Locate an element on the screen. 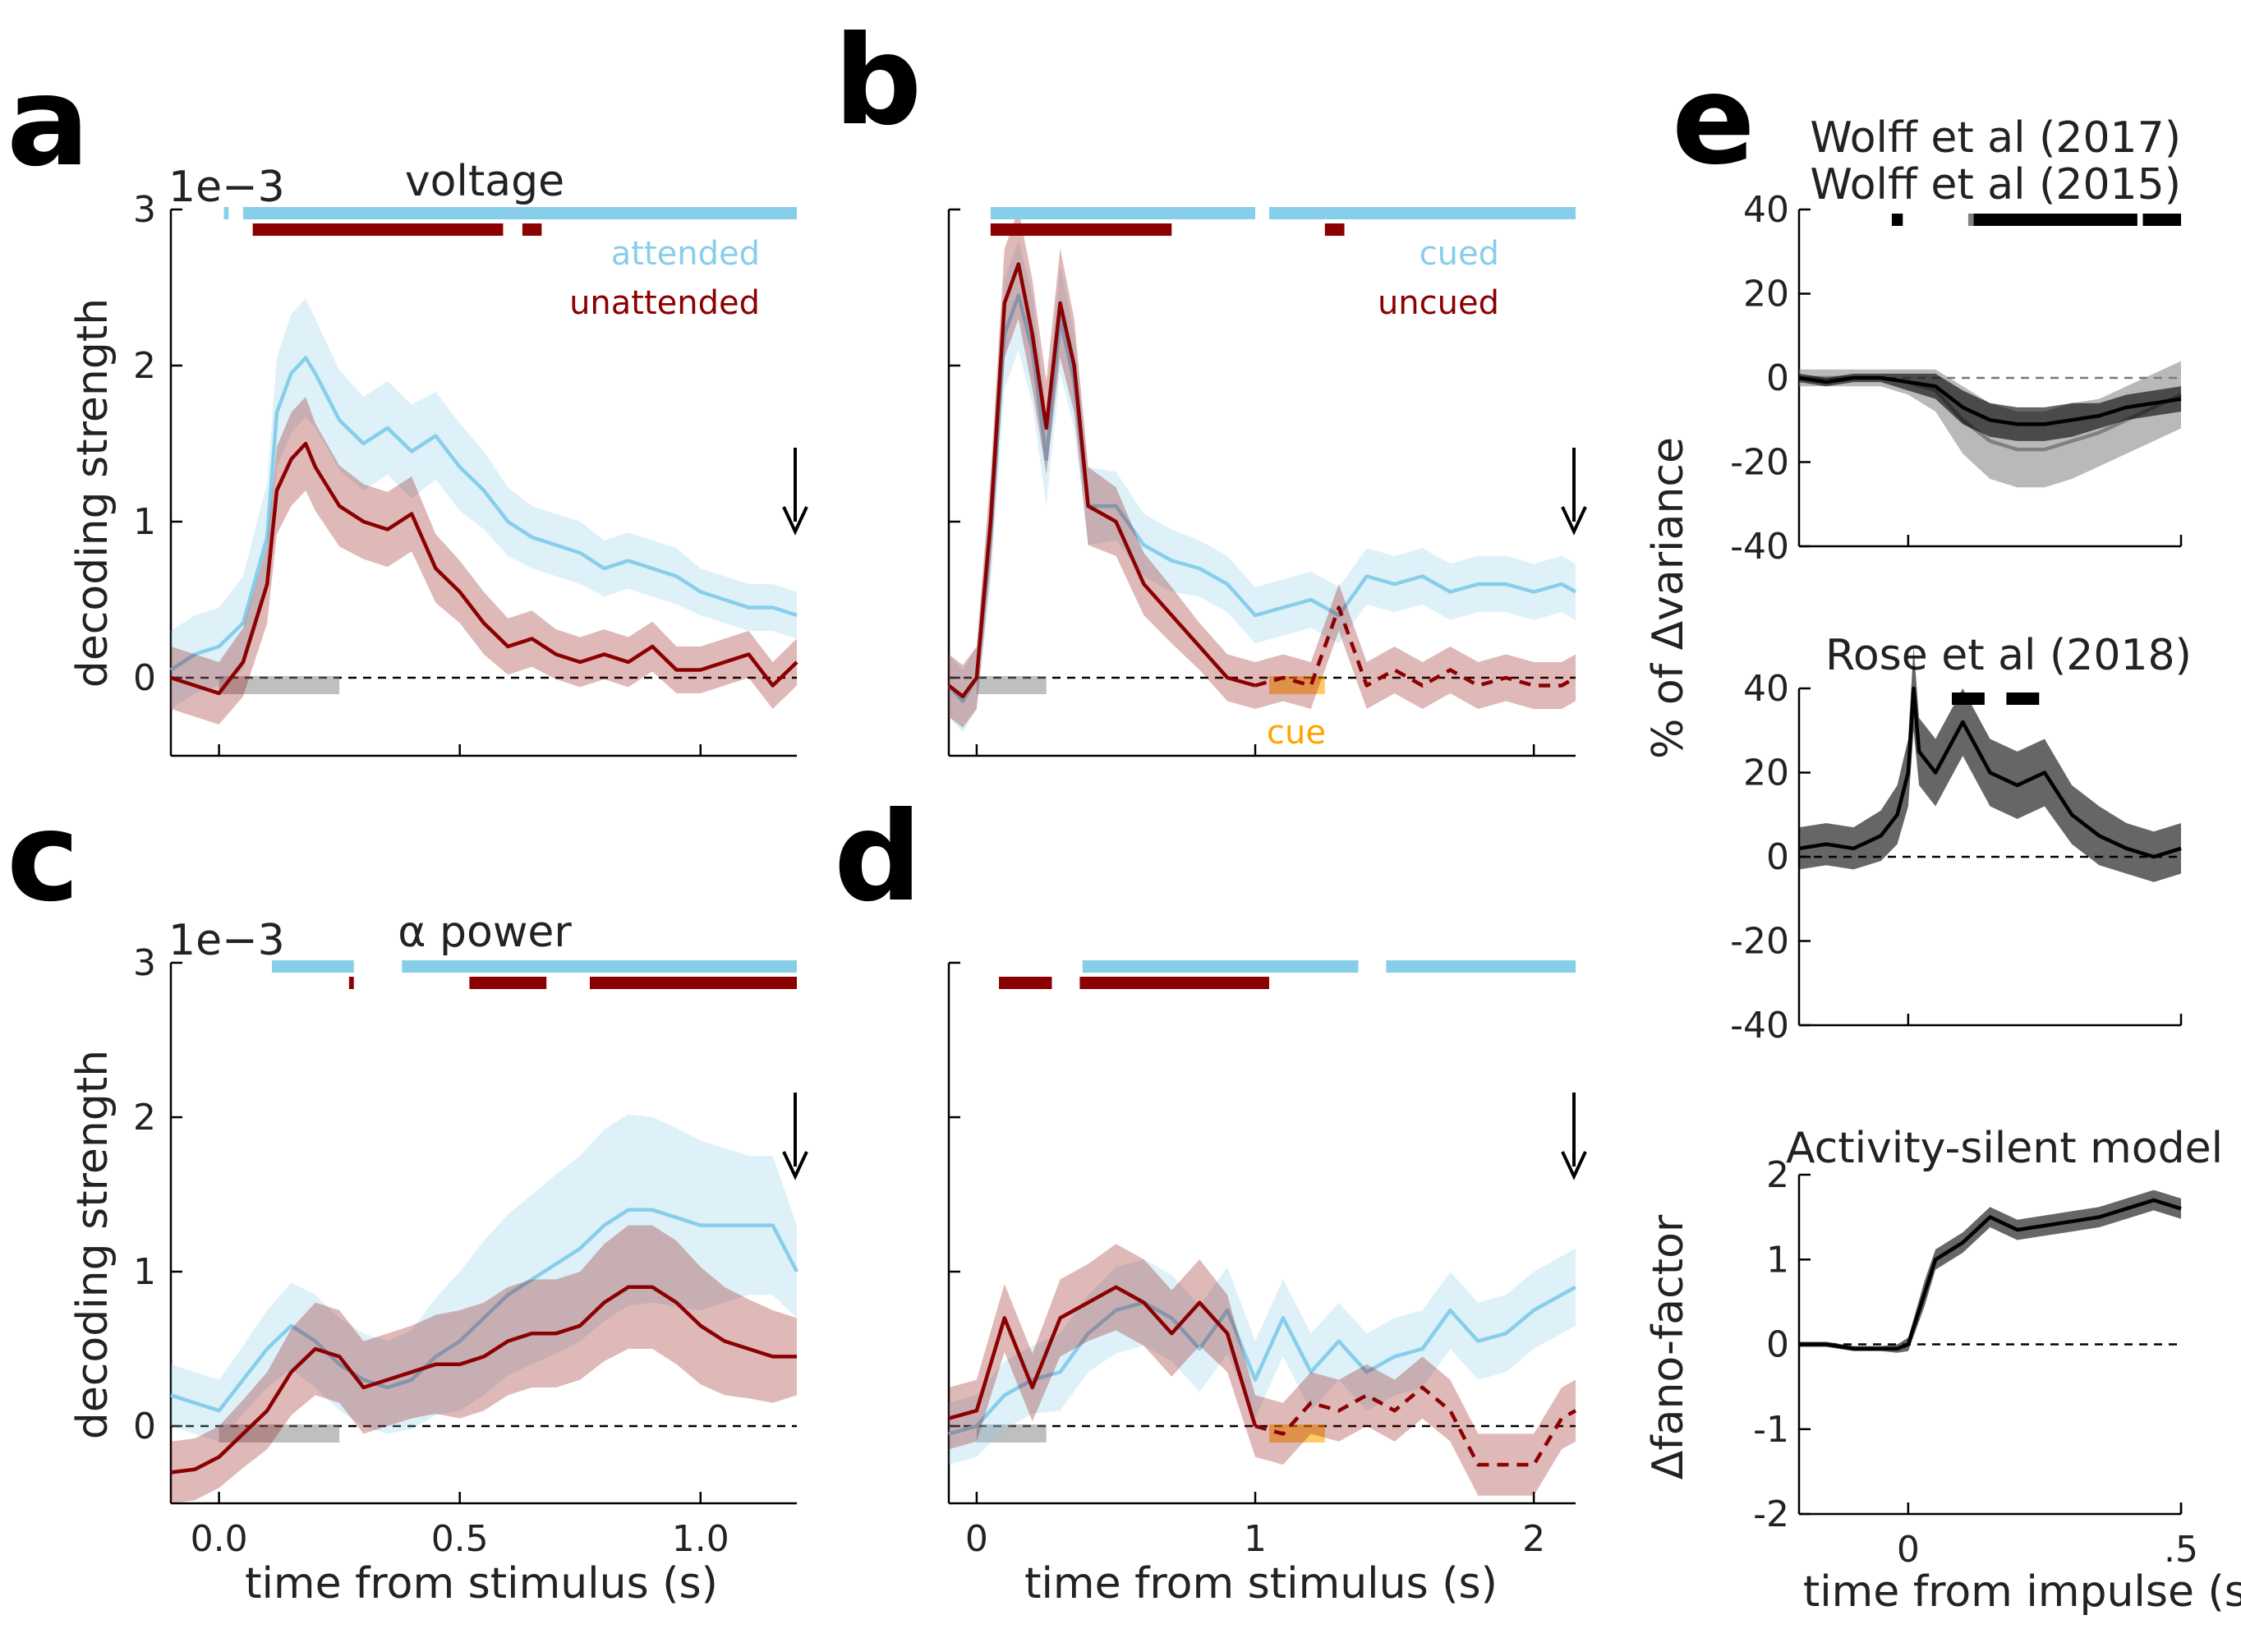 The width and height of the screenshot is (2241, 1652). panel-d: 0 1 2 is located at coordinates (1267, 1260).